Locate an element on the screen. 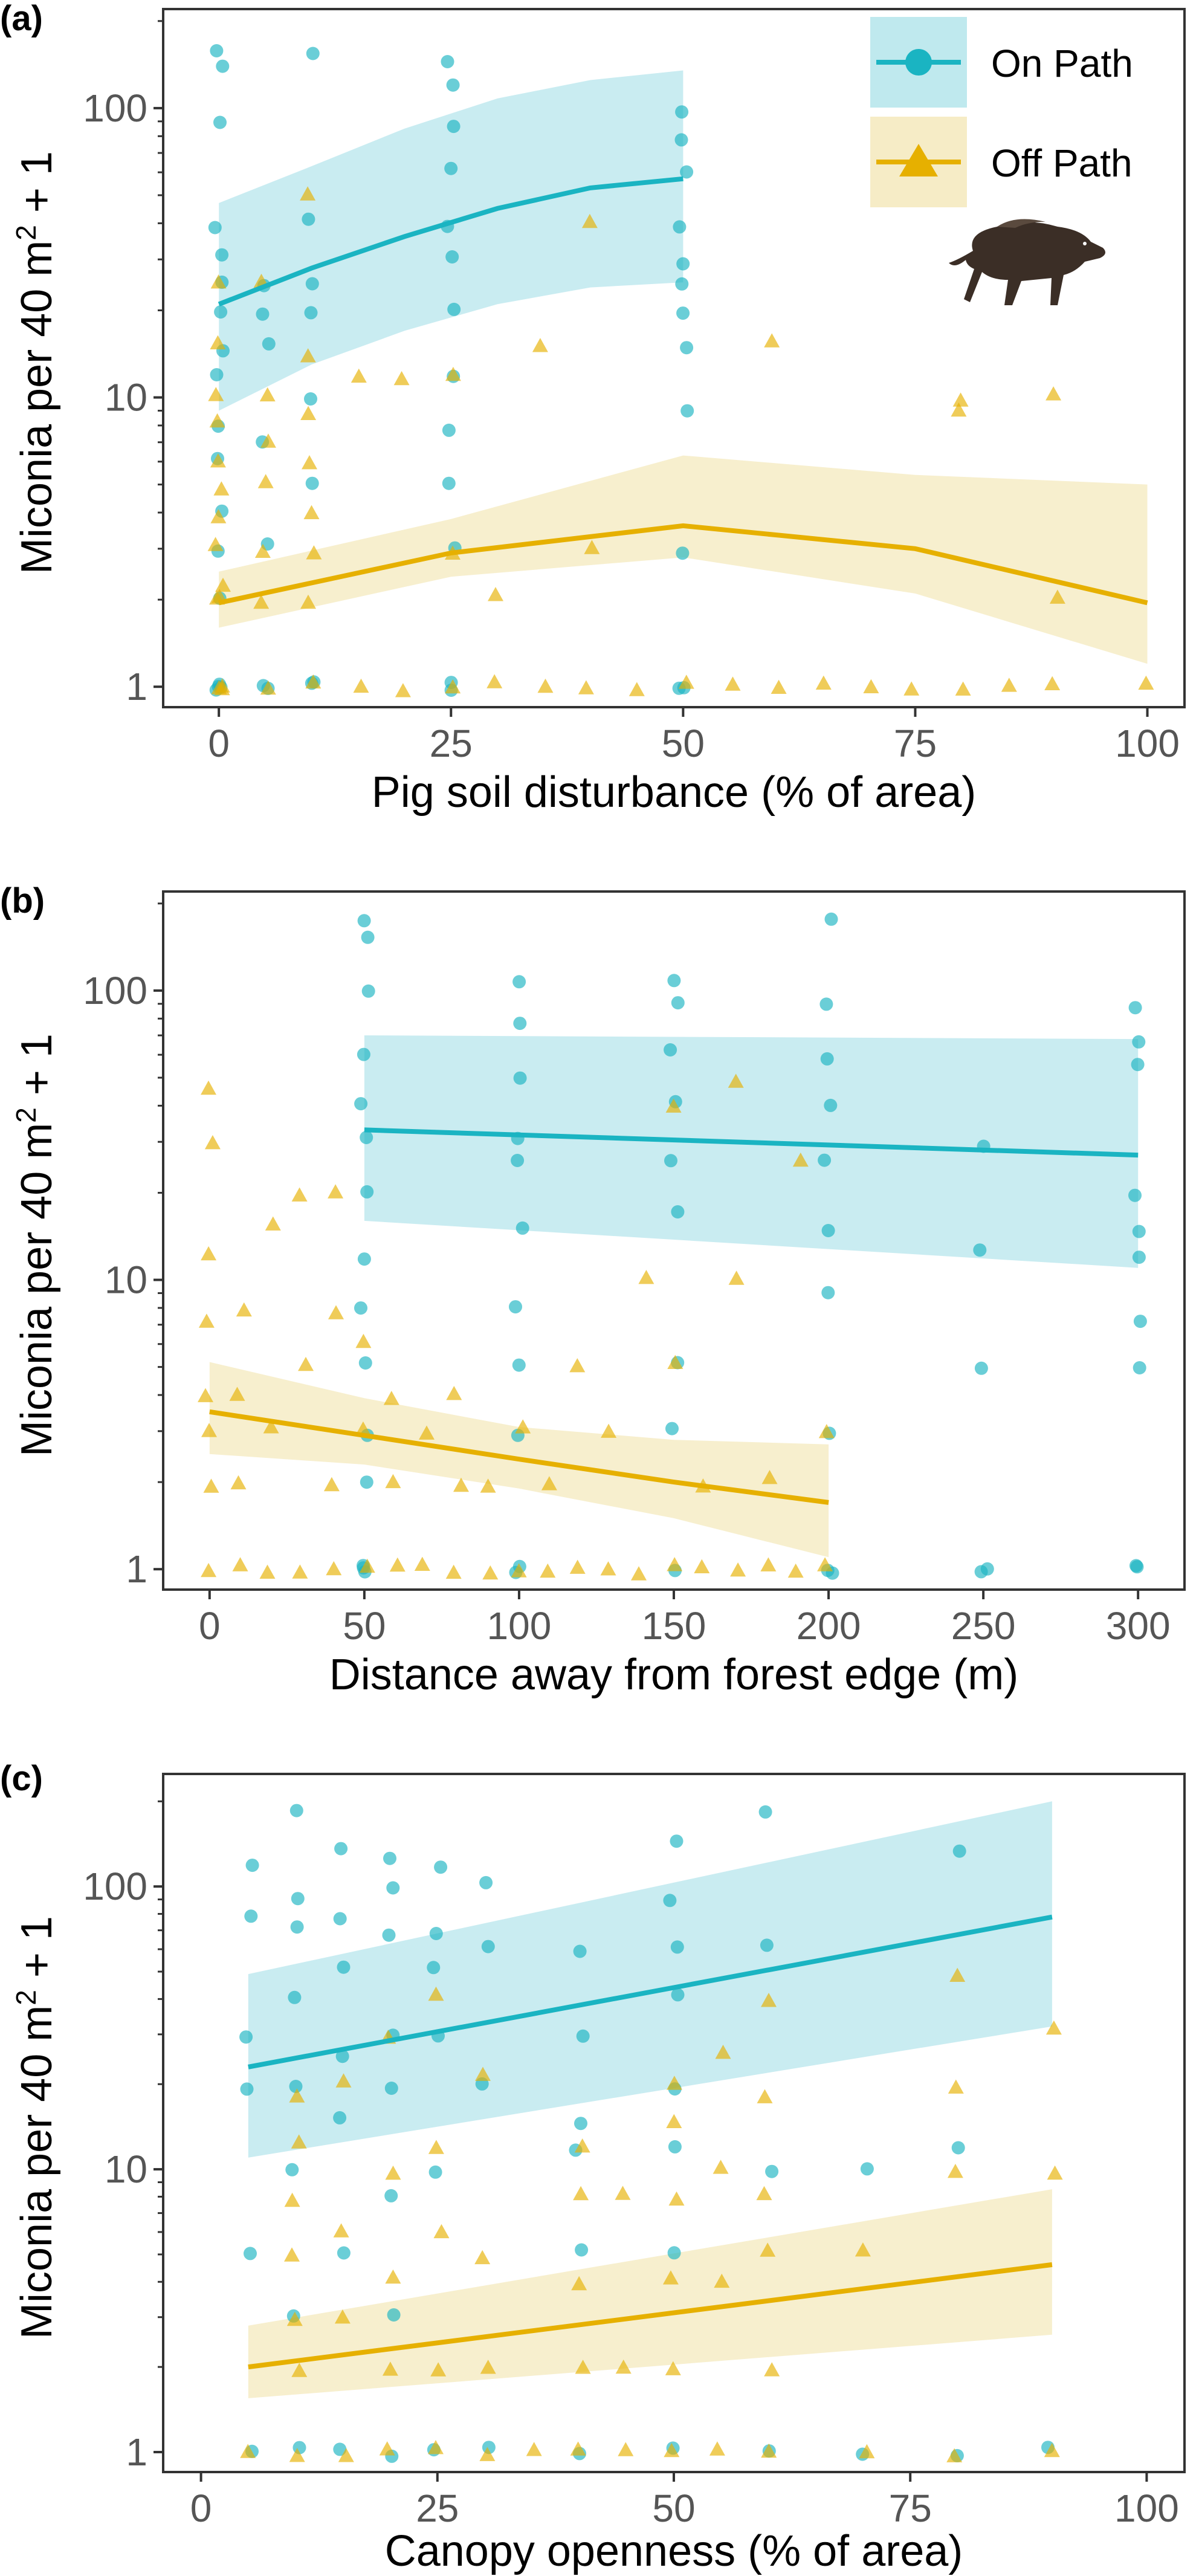 This screenshot has width=1199, height=2576. x-tick-label: 100 is located at coordinates (1147, 743).